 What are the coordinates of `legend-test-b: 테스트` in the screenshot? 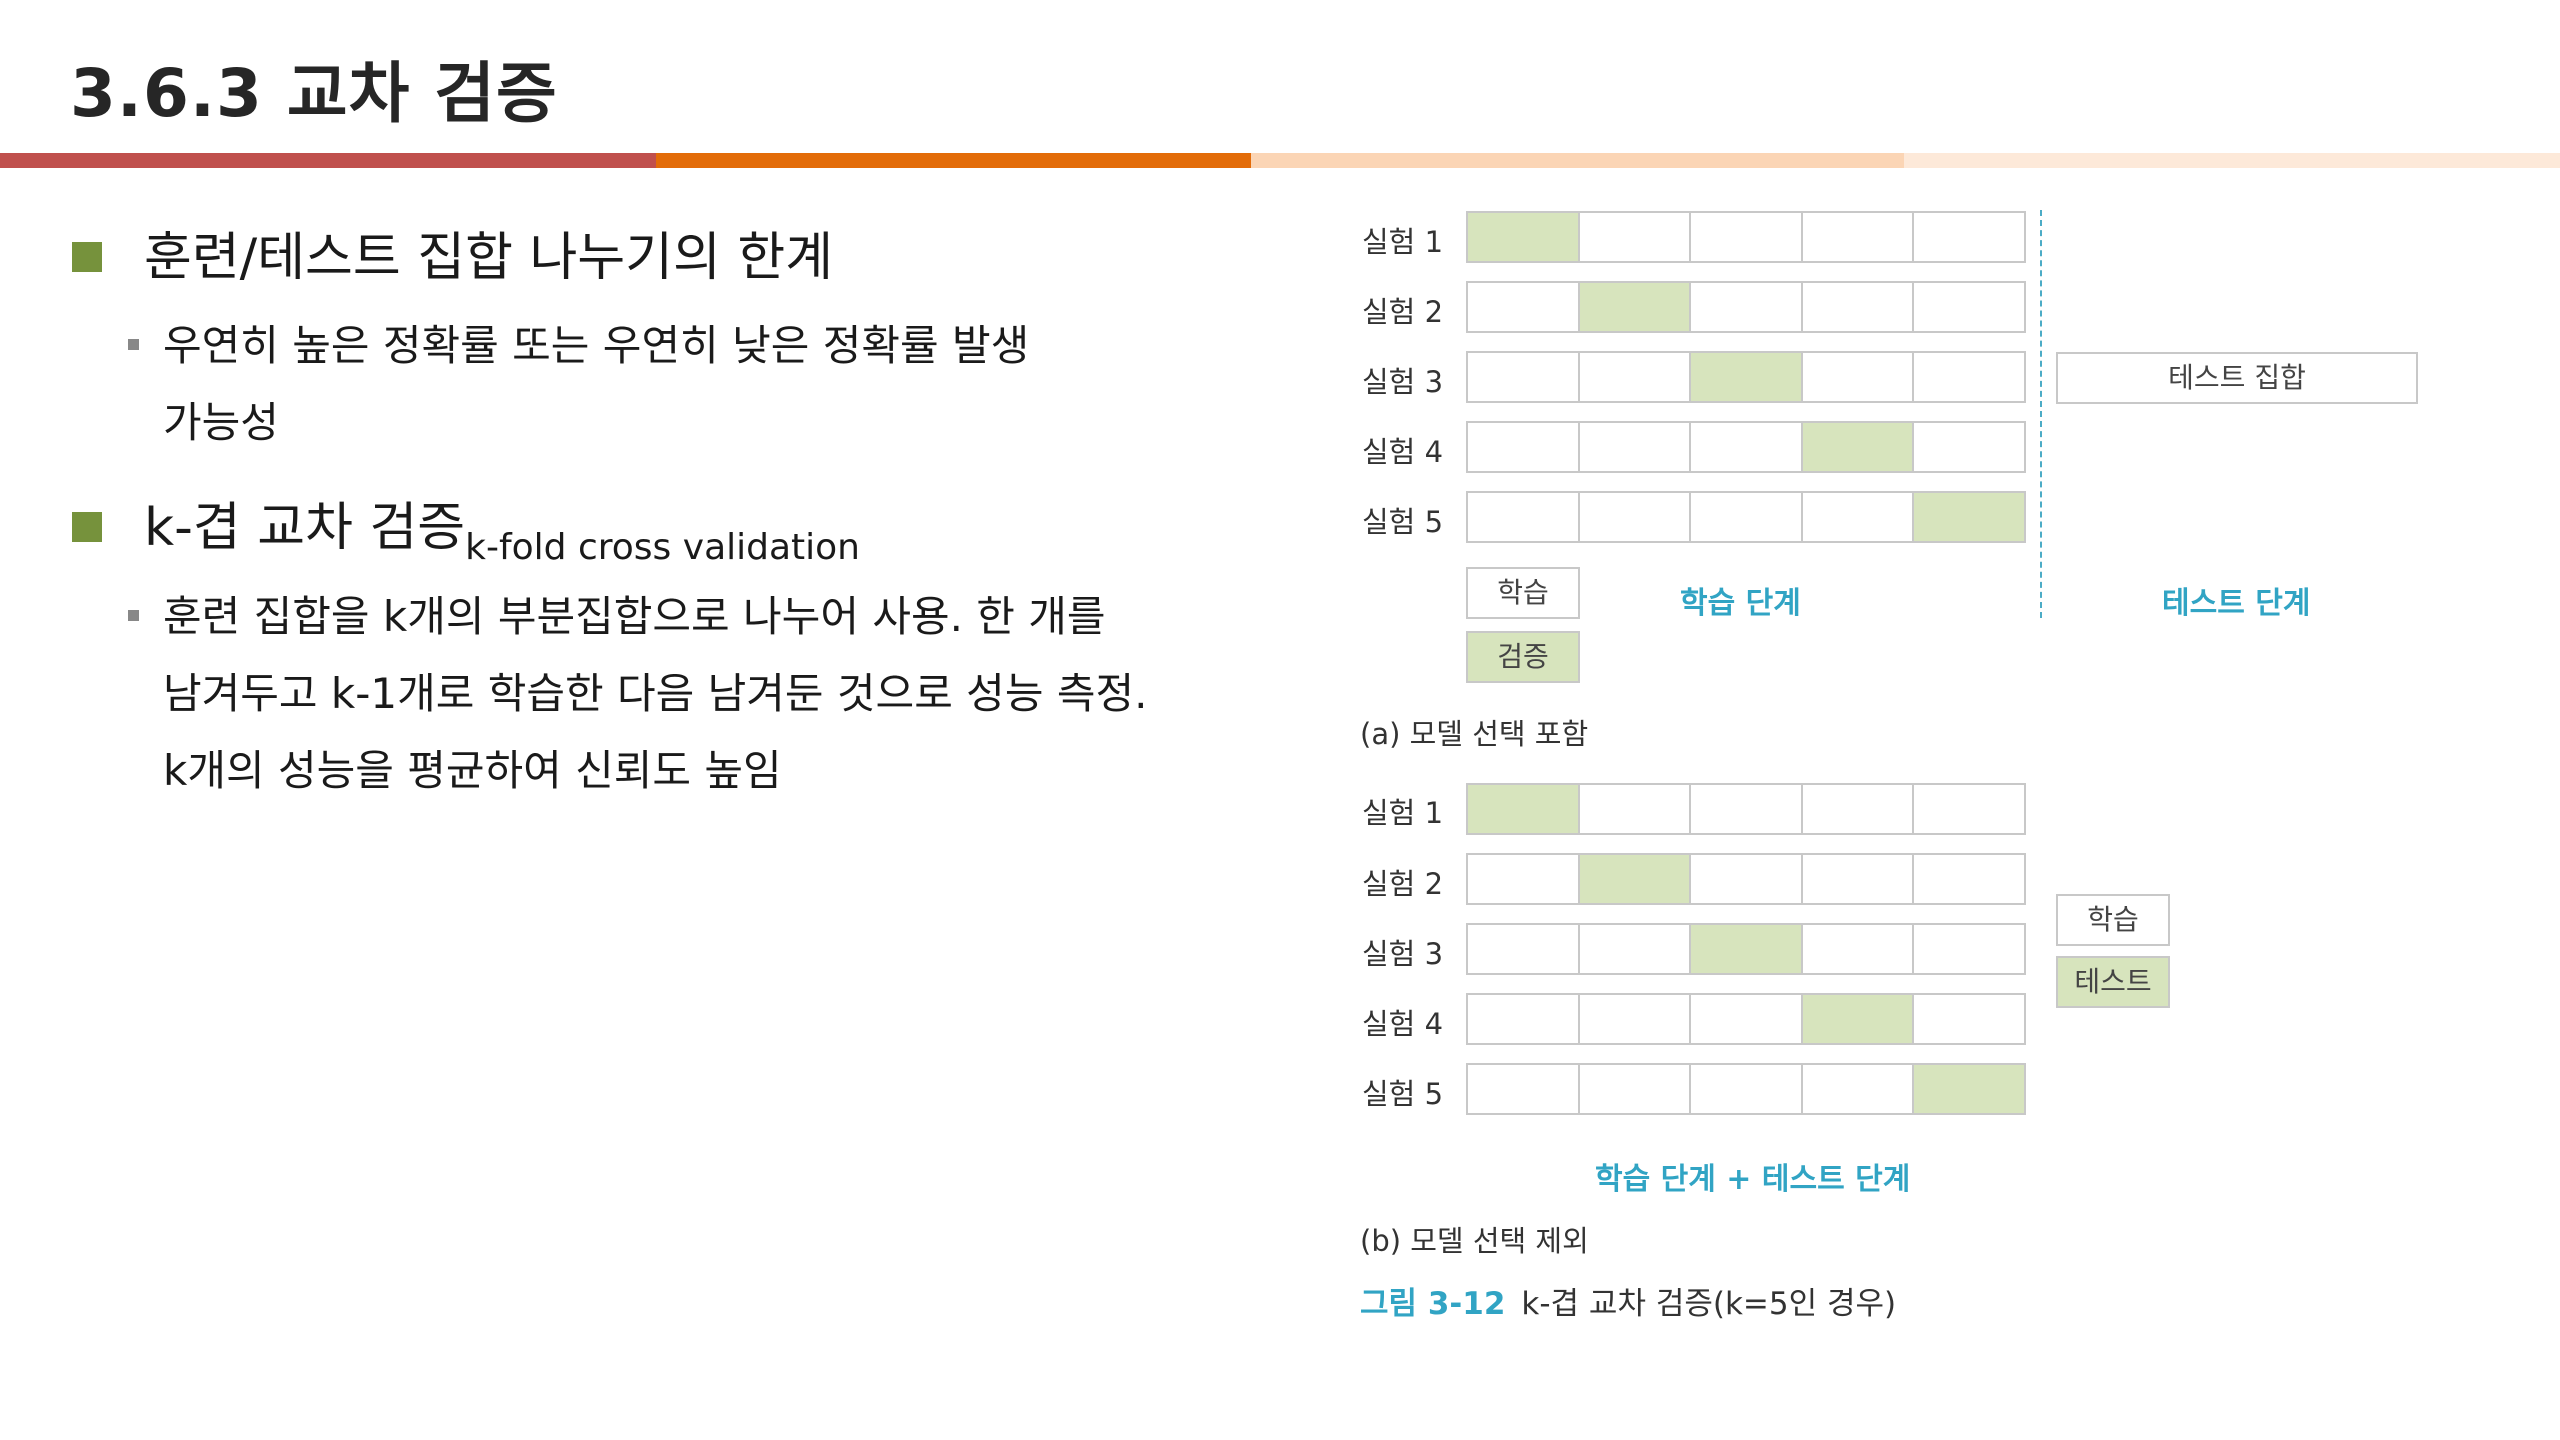 It's located at (2113, 982).